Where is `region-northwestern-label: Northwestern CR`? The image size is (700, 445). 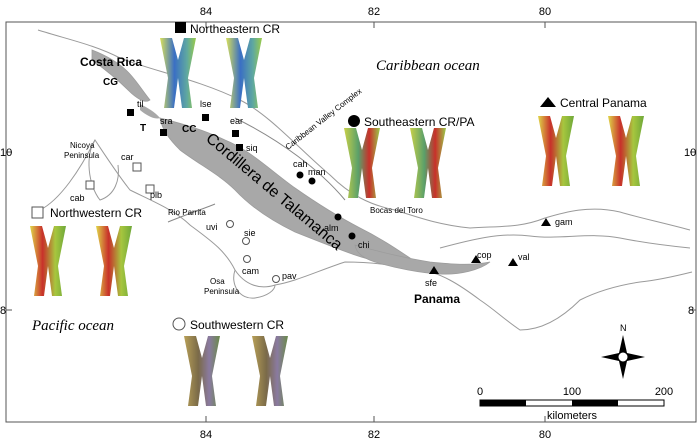 region-northwestern-label: Northwestern CR is located at coordinates (96, 213).